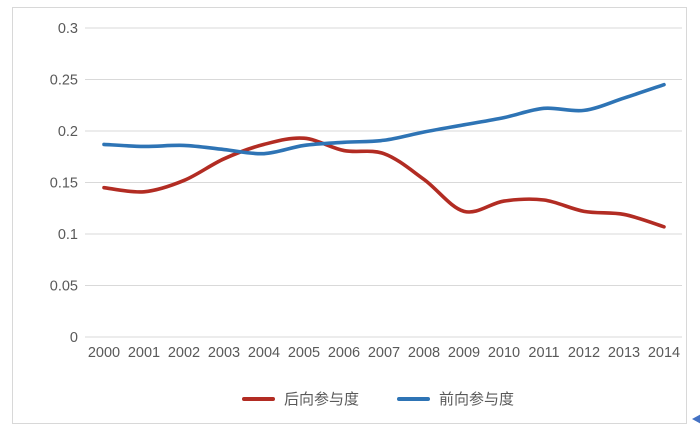 The width and height of the screenshot is (700, 434). Describe the element at coordinates (104, 353) in the screenshot. I see `x-axis-tick-label: 2000` at that location.